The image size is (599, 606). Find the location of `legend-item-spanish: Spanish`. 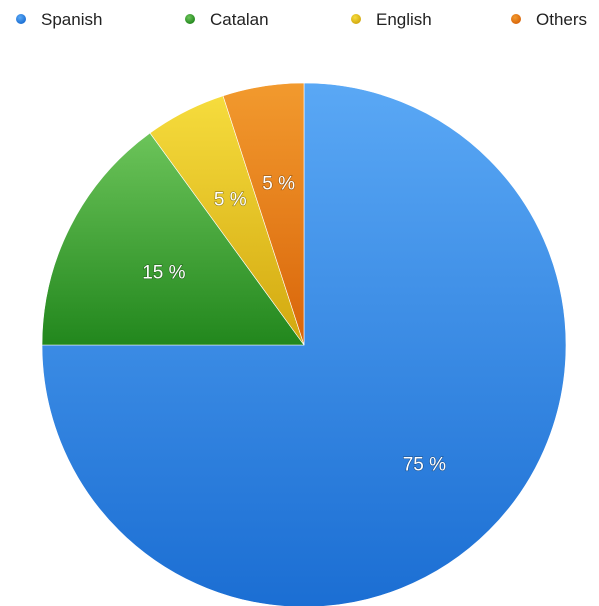

legend-item-spanish: Spanish is located at coordinates (59, 19).